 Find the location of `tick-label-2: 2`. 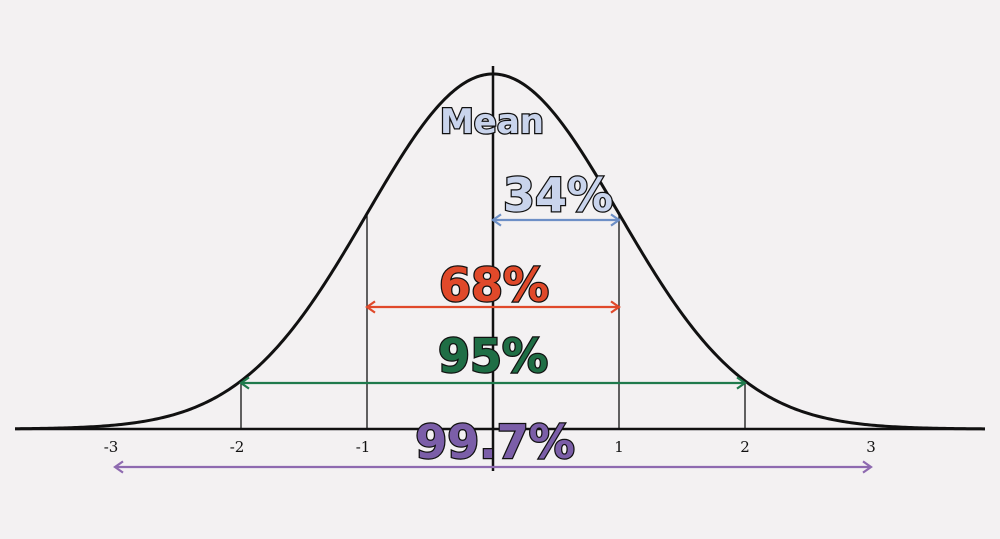

tick-label-2: 2 is located at coordinates (745, 447).